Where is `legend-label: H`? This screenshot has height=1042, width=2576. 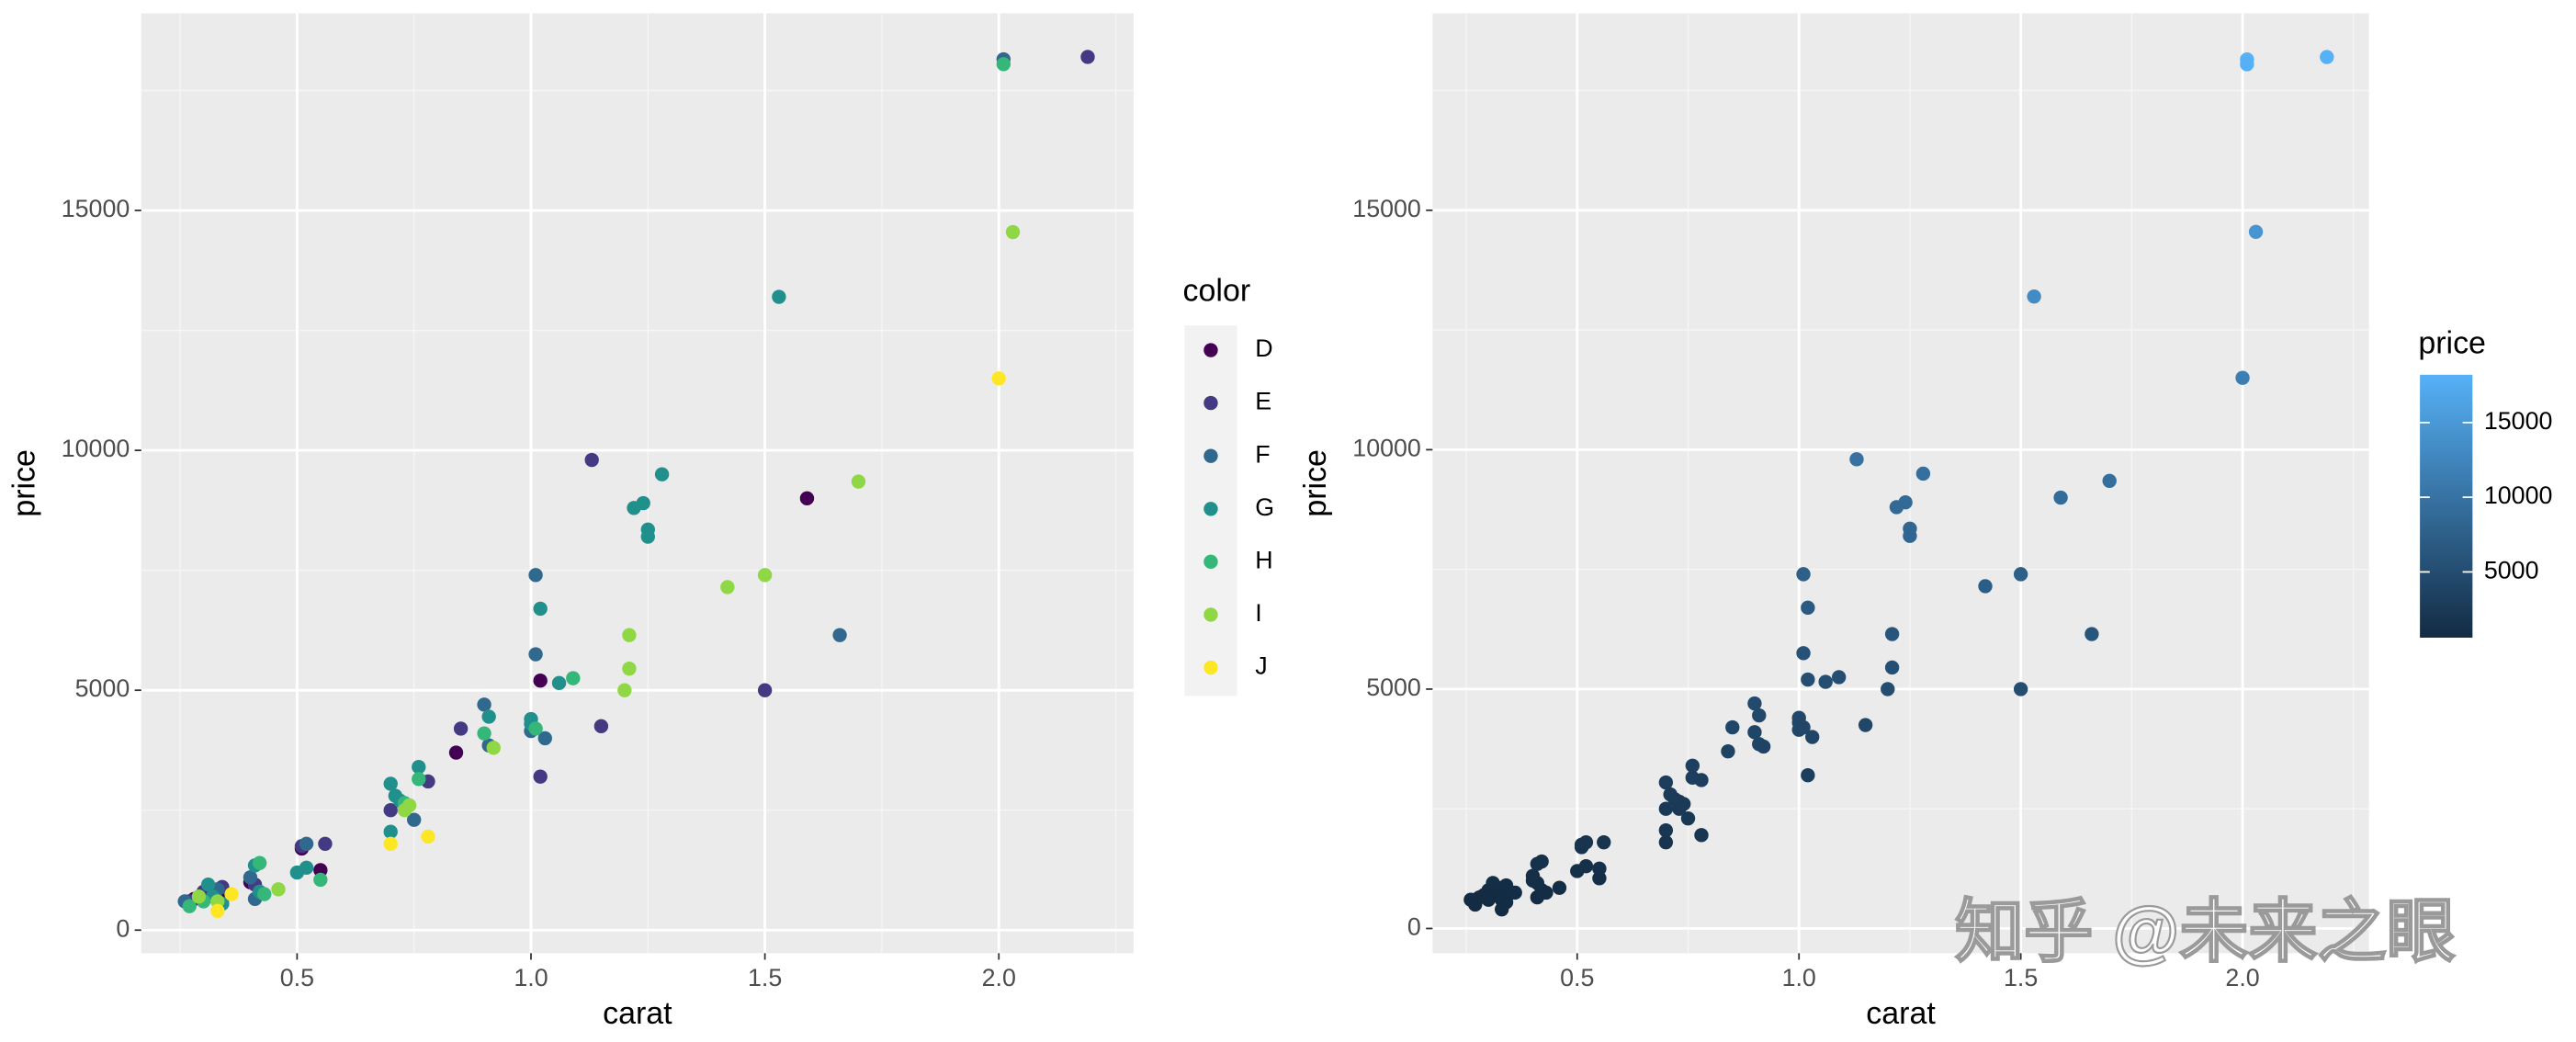
legend-label: H is located at coordinates (1263, 559).